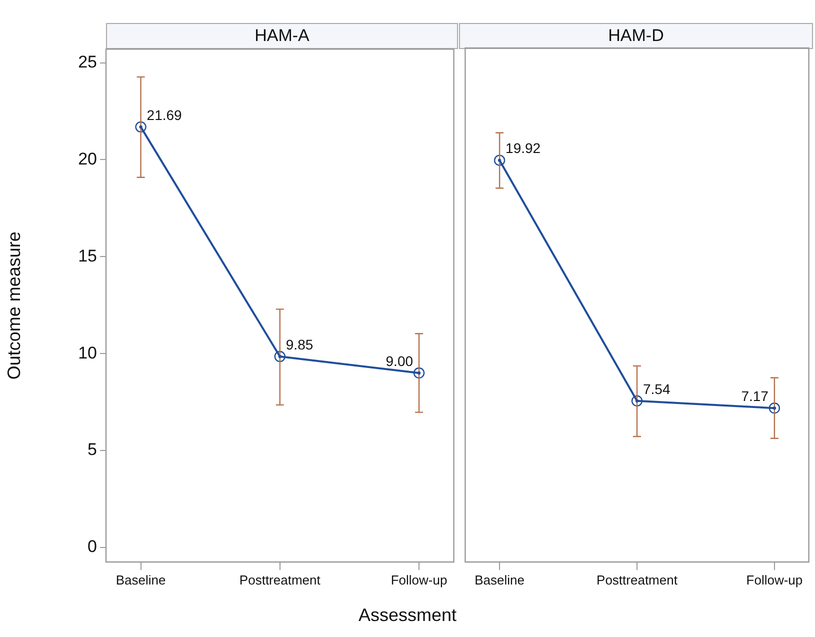 Image resolution: width=815 pixels, height=637 pixels. Describe the element at coordinates (164, 114) in the screenshot. I see `data-label: 21.69` at that location.